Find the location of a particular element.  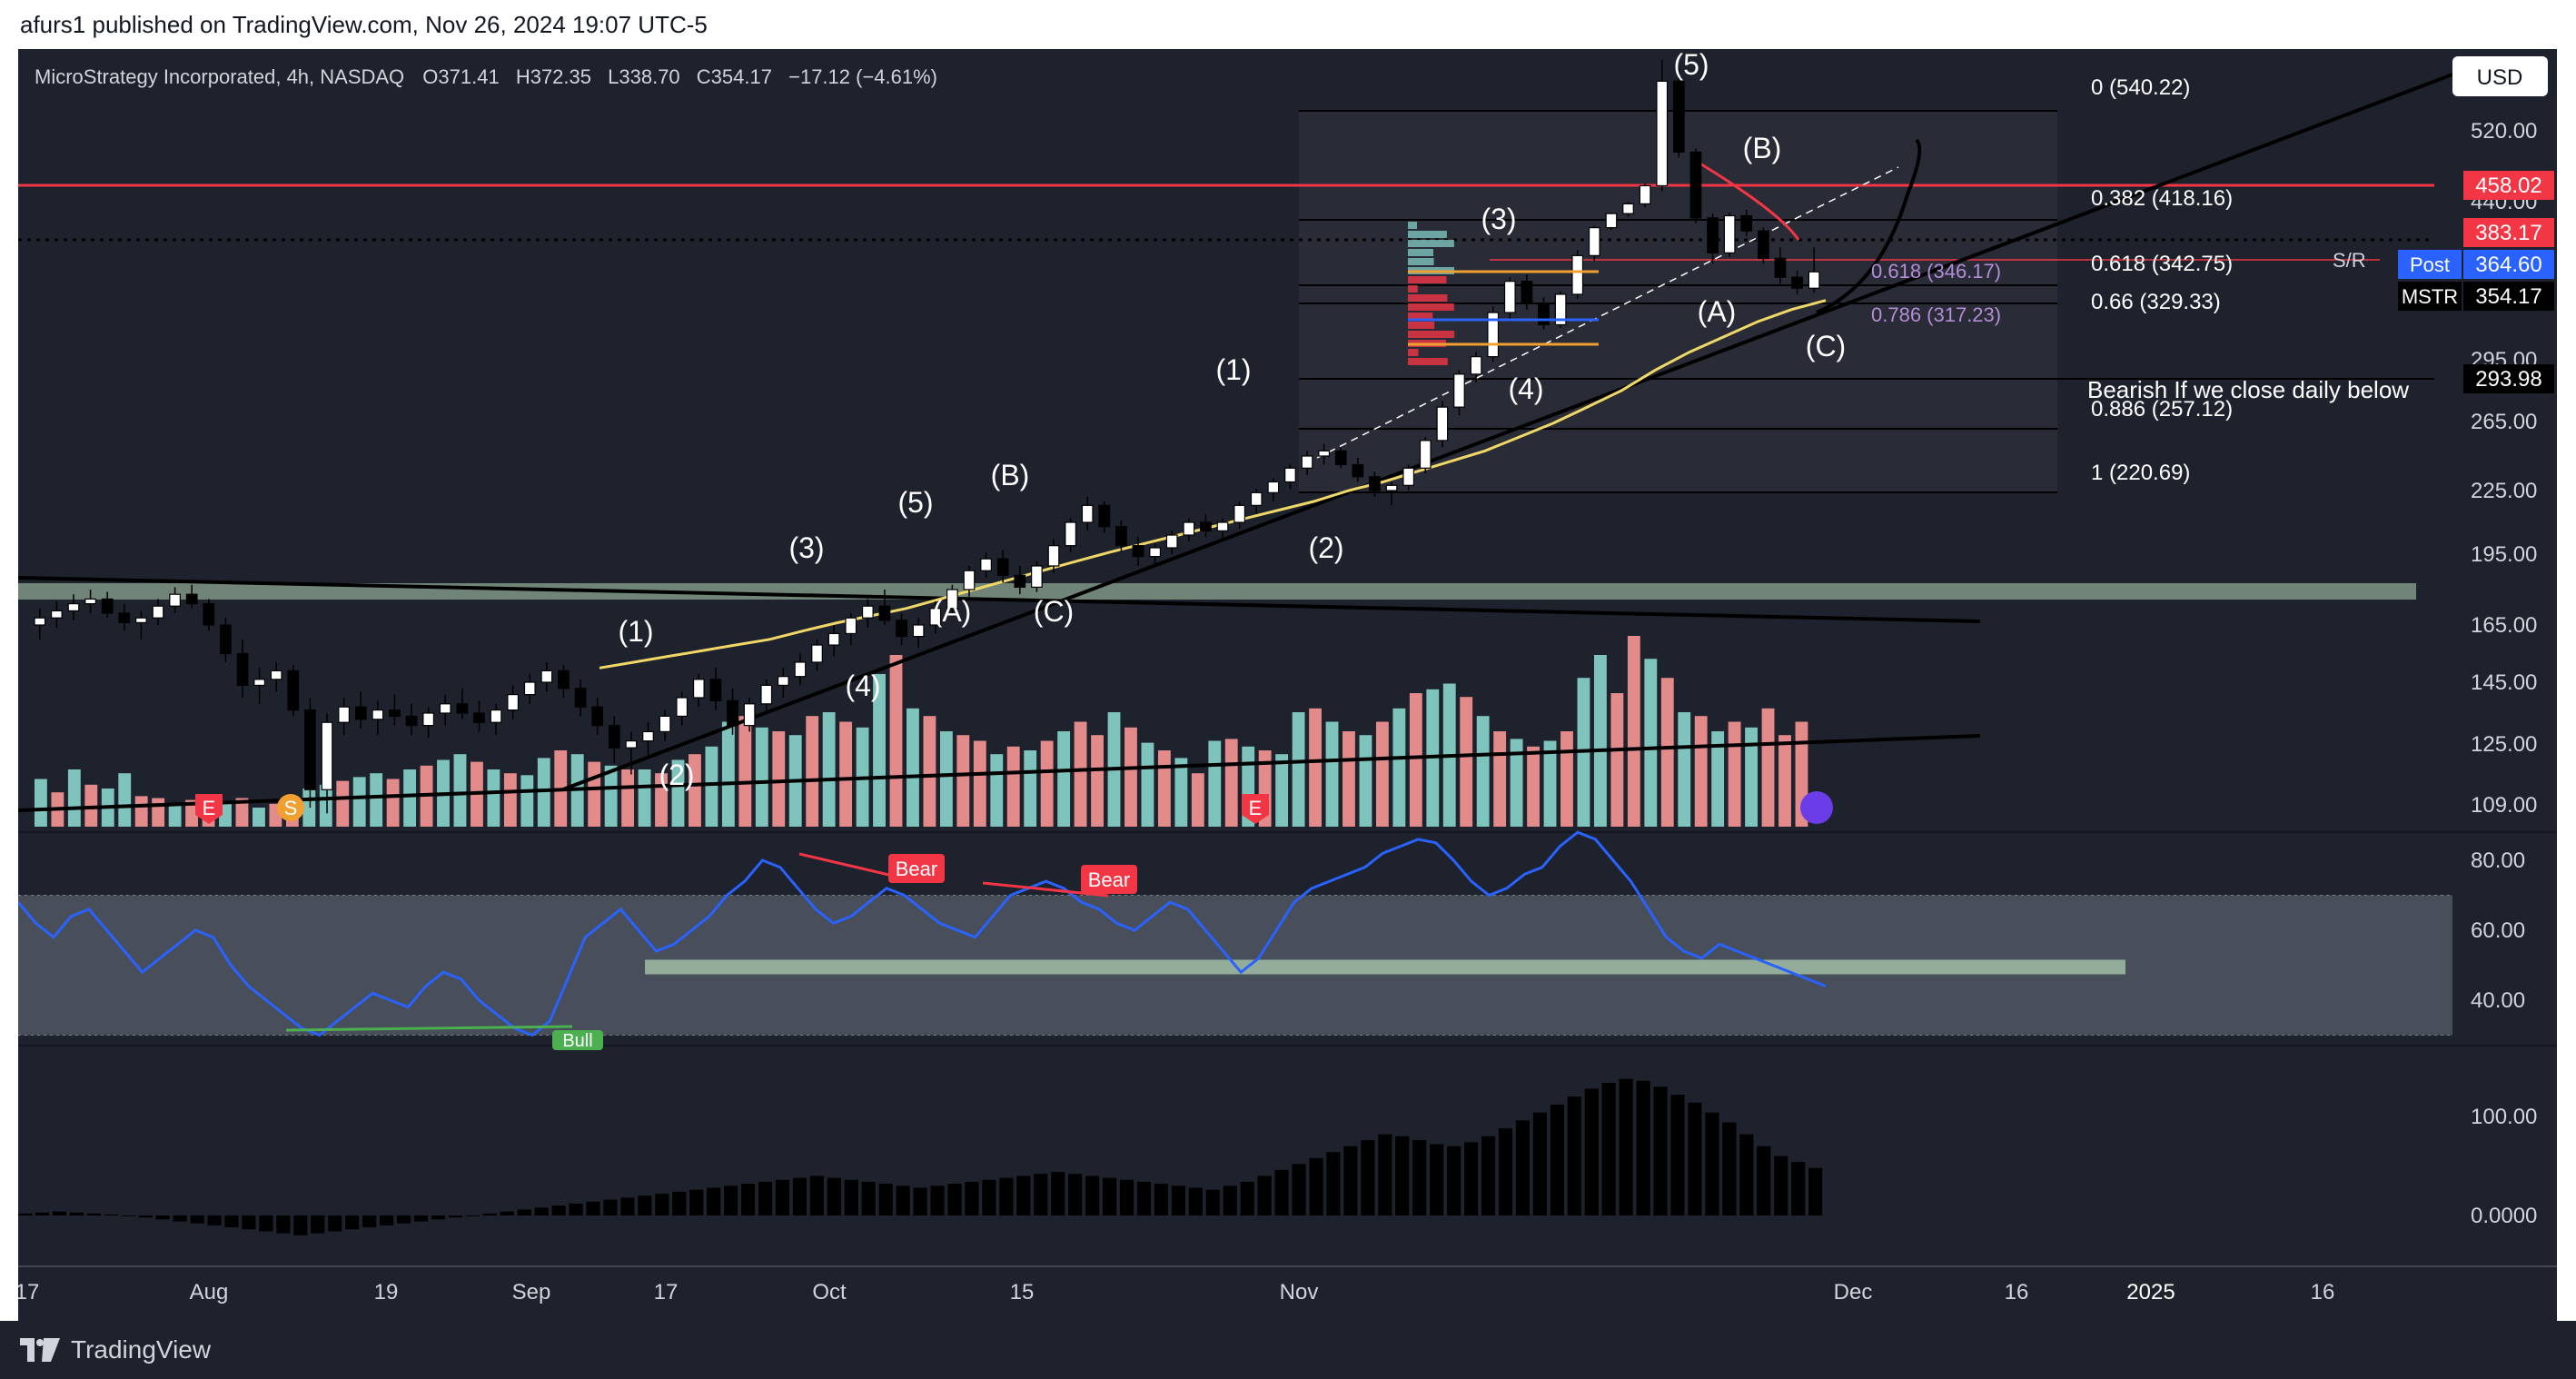

event-marker-label: E is located at coordinates (209, 808).